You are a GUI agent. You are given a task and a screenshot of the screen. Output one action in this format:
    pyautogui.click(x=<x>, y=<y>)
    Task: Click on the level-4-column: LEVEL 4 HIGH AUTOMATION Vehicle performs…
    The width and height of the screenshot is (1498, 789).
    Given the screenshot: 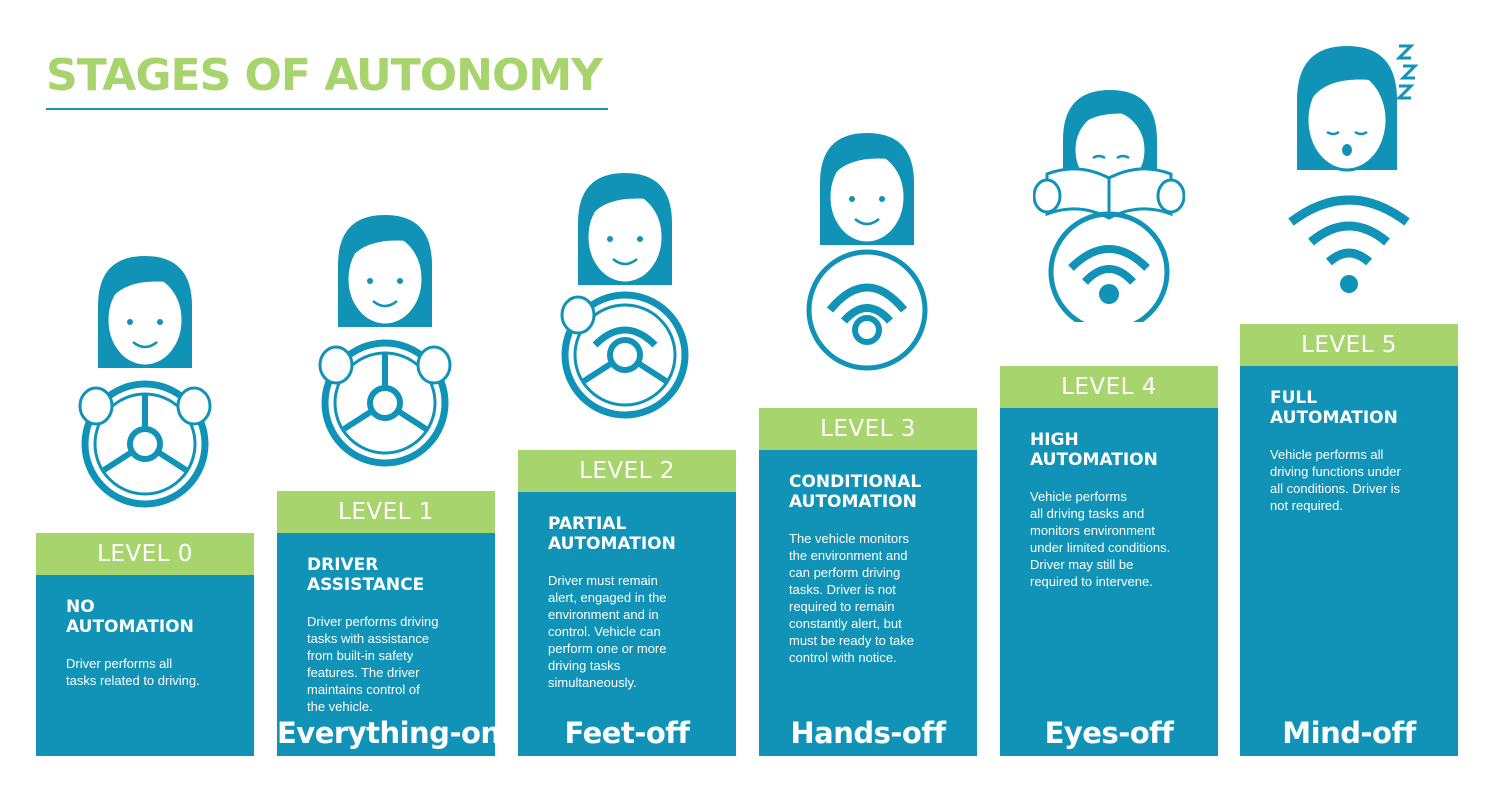 What is the action you would take?
    pyautogui.click(x=1109, y=561)
    